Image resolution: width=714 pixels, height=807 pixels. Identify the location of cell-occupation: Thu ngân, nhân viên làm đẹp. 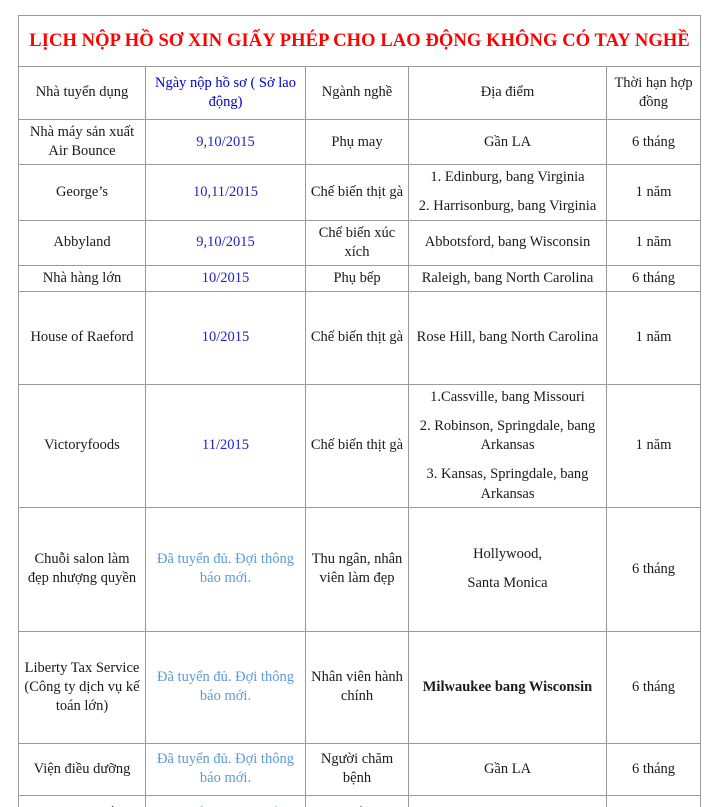
(357, 569).